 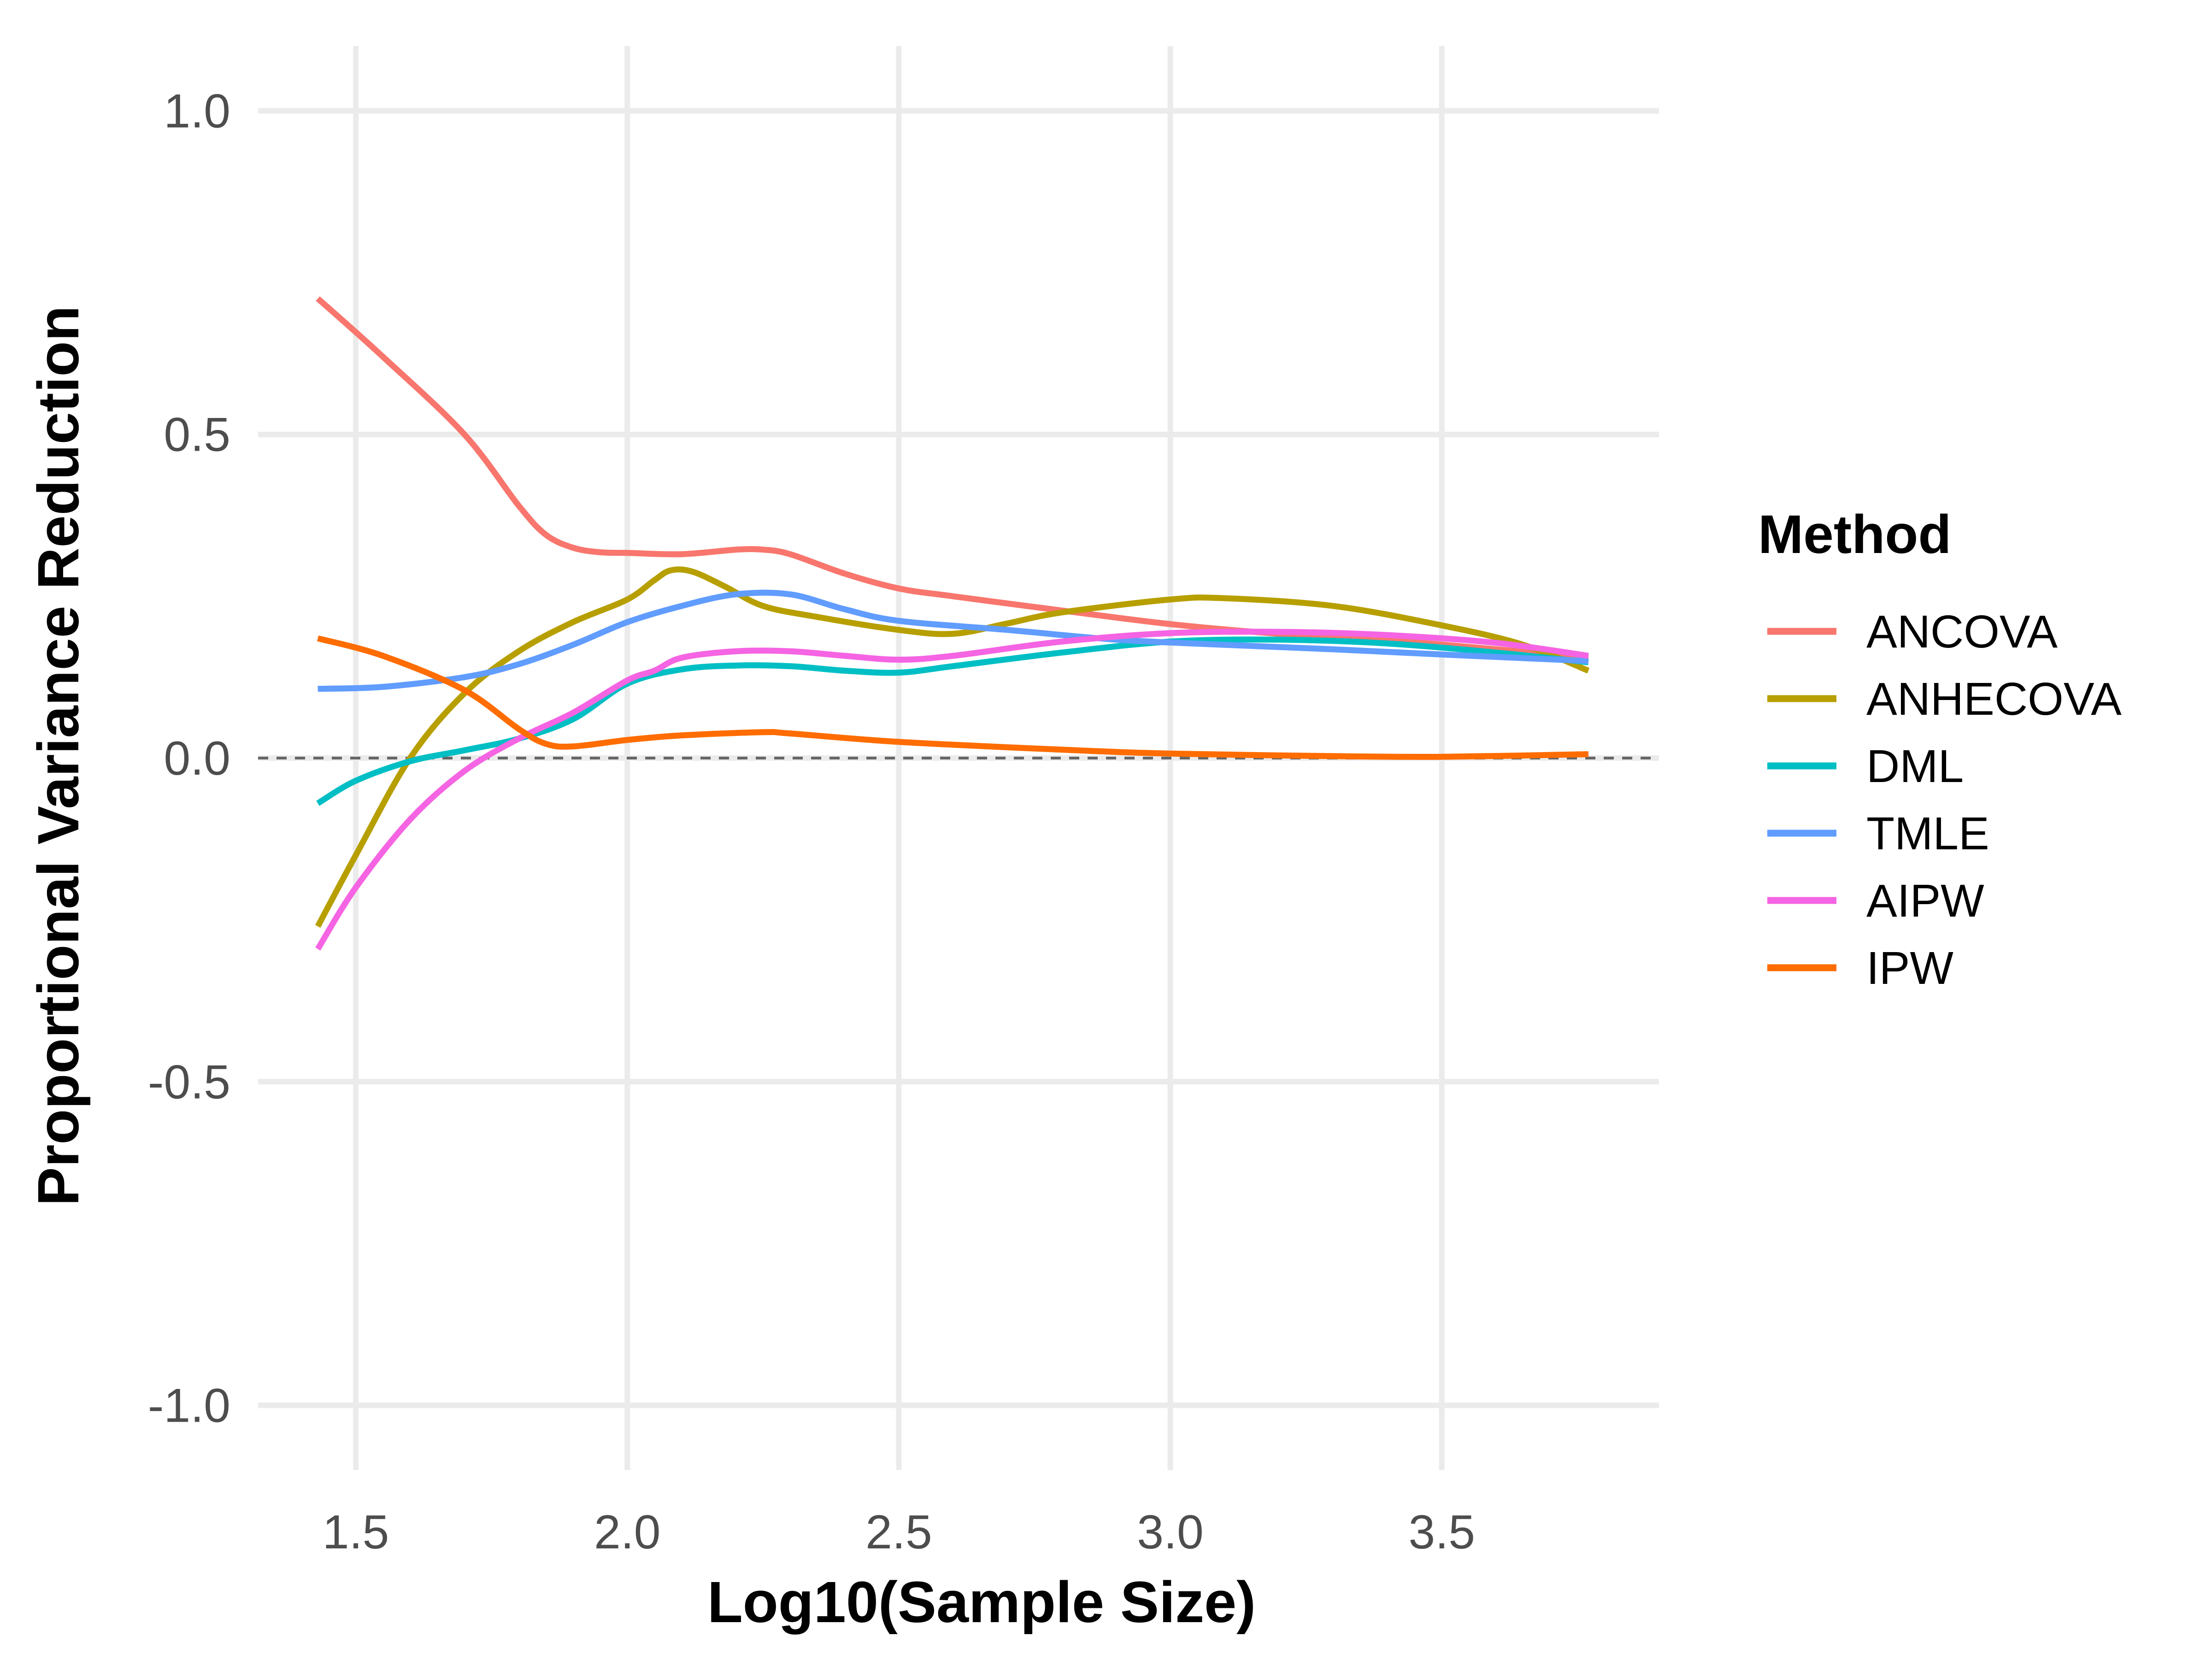 I want to click on x-tick-label: 2.0, so click(x=627, y=1532).